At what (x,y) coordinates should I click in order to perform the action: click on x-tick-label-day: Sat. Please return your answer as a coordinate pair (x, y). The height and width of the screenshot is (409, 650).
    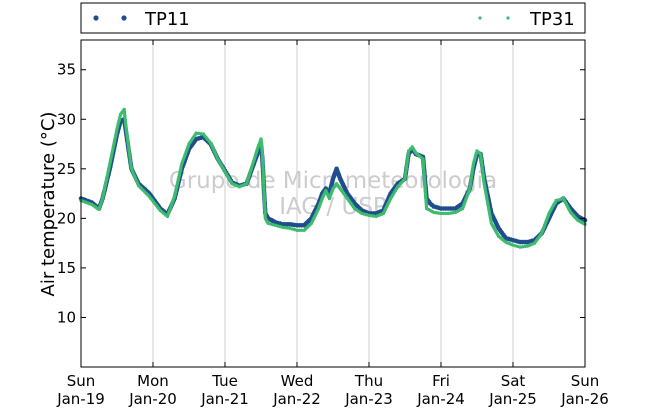
    Looking at the image, I should click on (513, 381).